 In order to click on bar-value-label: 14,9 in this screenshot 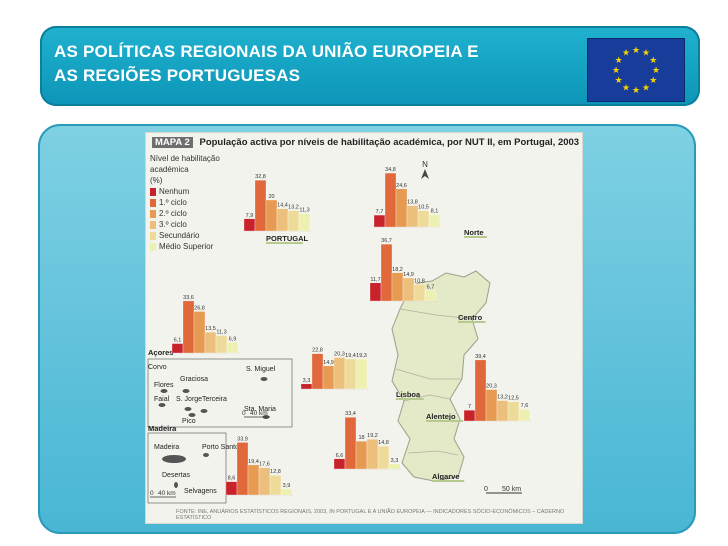, I will do `click(328, 363)`.